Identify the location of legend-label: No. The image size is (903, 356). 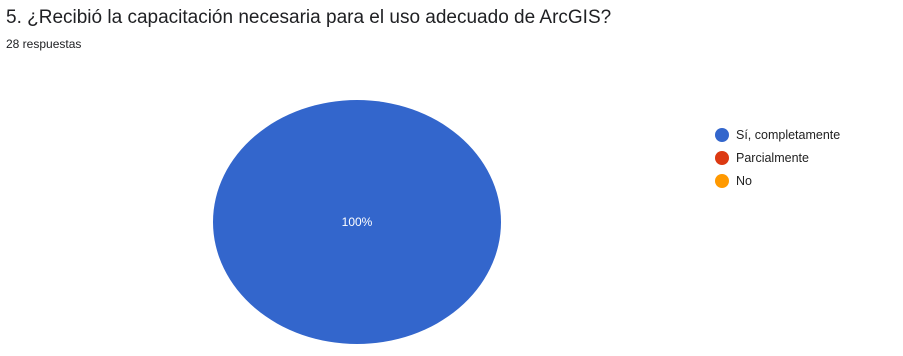
(744, 180).